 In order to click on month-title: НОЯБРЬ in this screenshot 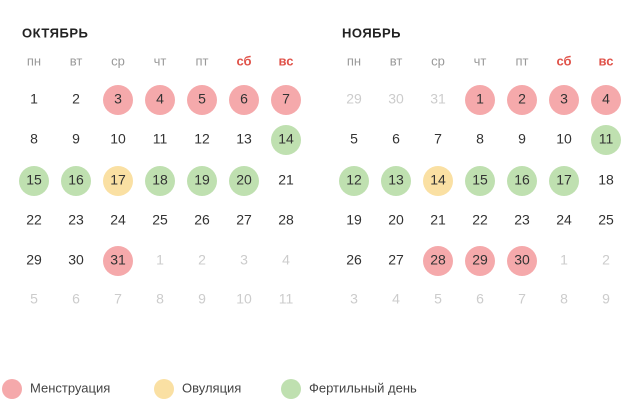, I will do `click(371, 32)`.